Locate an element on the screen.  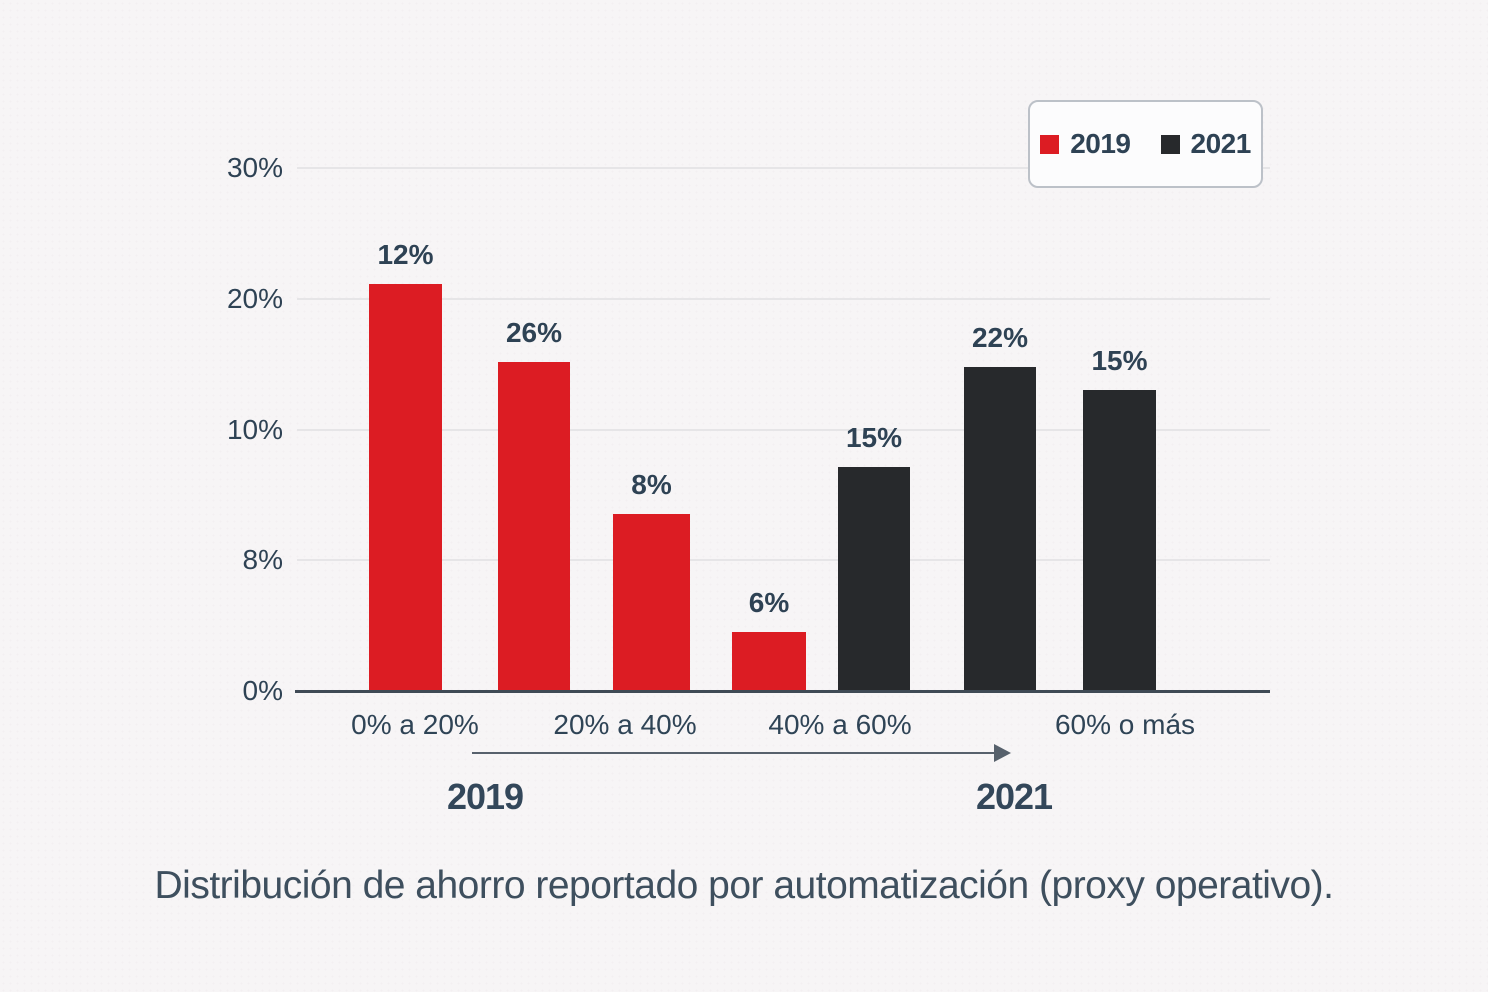
x-category-label: 60% o más is located at coordinates (1125, 724).